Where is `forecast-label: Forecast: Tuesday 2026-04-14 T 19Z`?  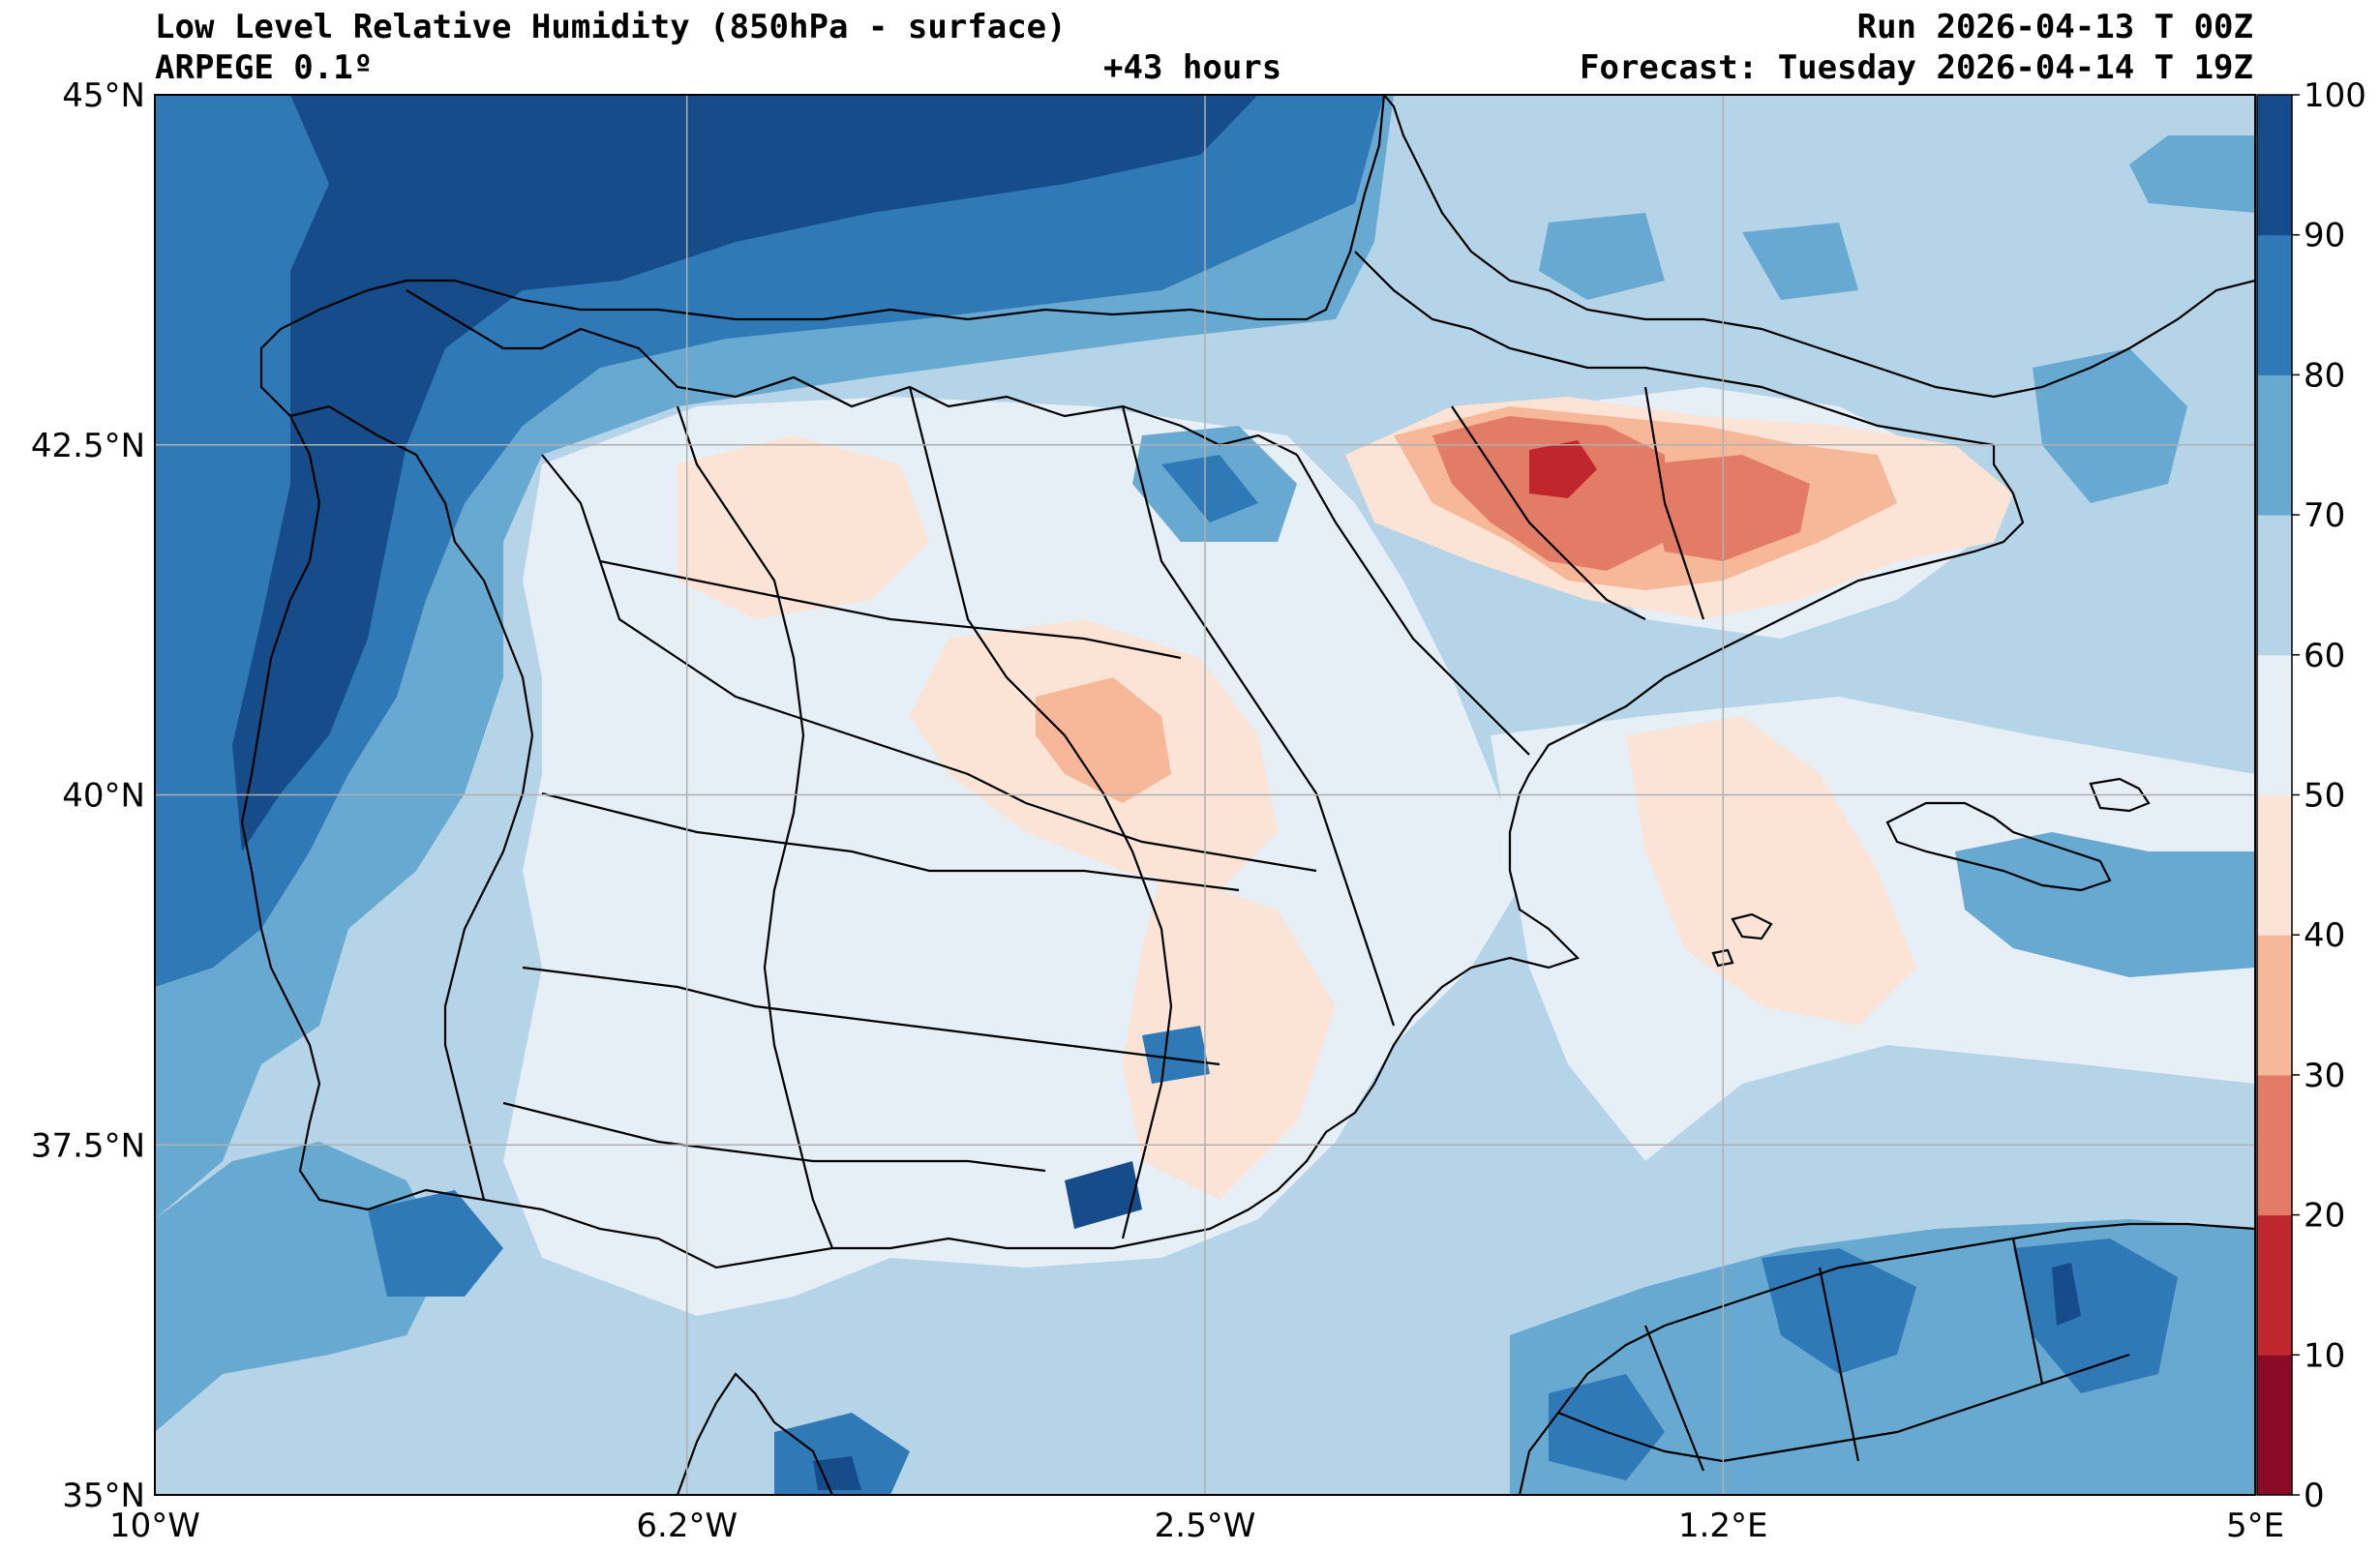
forecast-label: Forecast: Tuesday 2026-04-14 T 19Z is located at coordinates (1916, 67).